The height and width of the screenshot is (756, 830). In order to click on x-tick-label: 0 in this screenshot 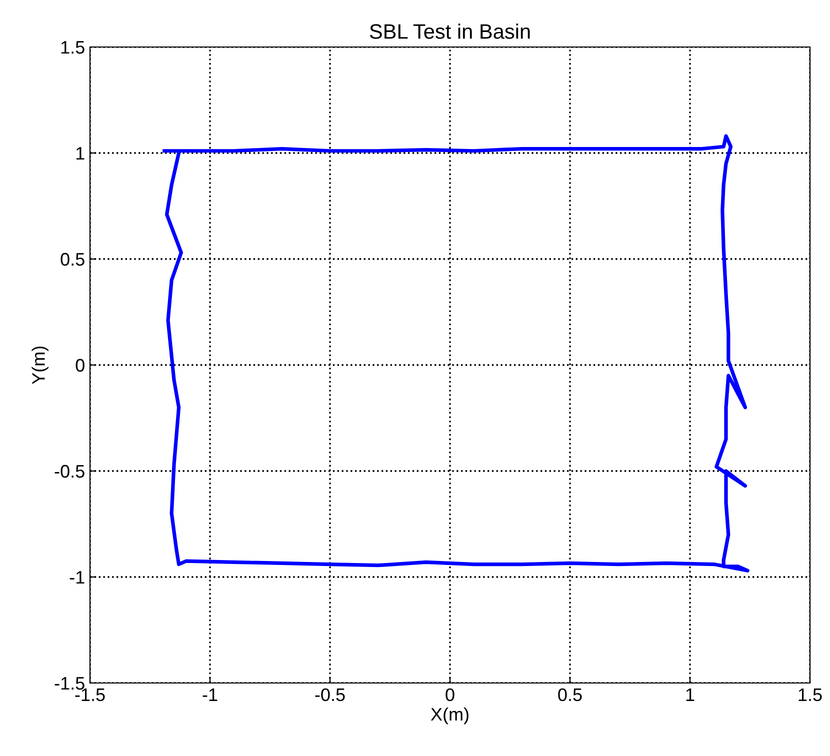, I will do `click(450, 695)`.